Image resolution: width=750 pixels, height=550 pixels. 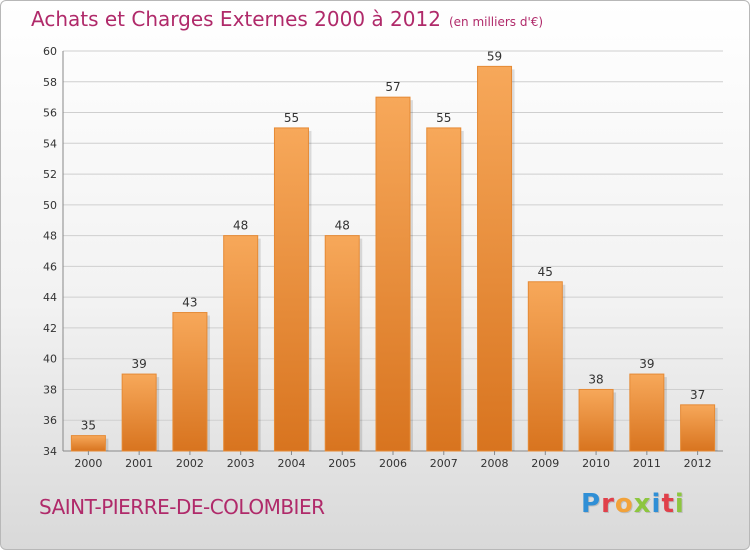 I want to click on x-tick-label: 2000, so click(x=88, y=463).